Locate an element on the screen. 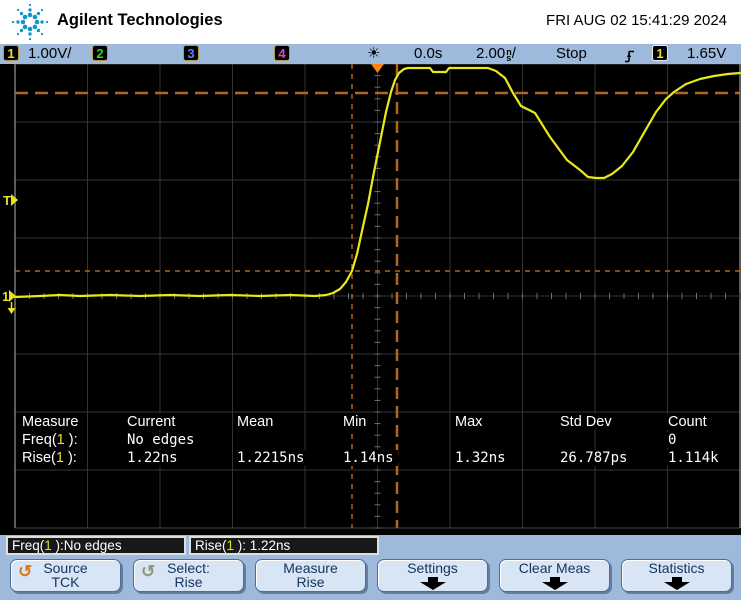 The height and width of the screenshot is (600, 741). channel-4-badge: 4 is located at coordinates (282, 53).